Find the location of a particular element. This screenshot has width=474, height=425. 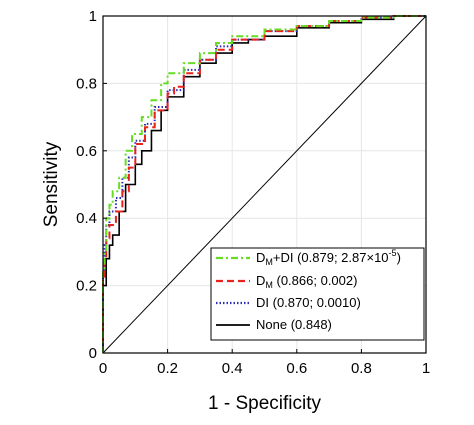

legend-rest: (0.866; 0.002) is located at coordinates (315, 280).